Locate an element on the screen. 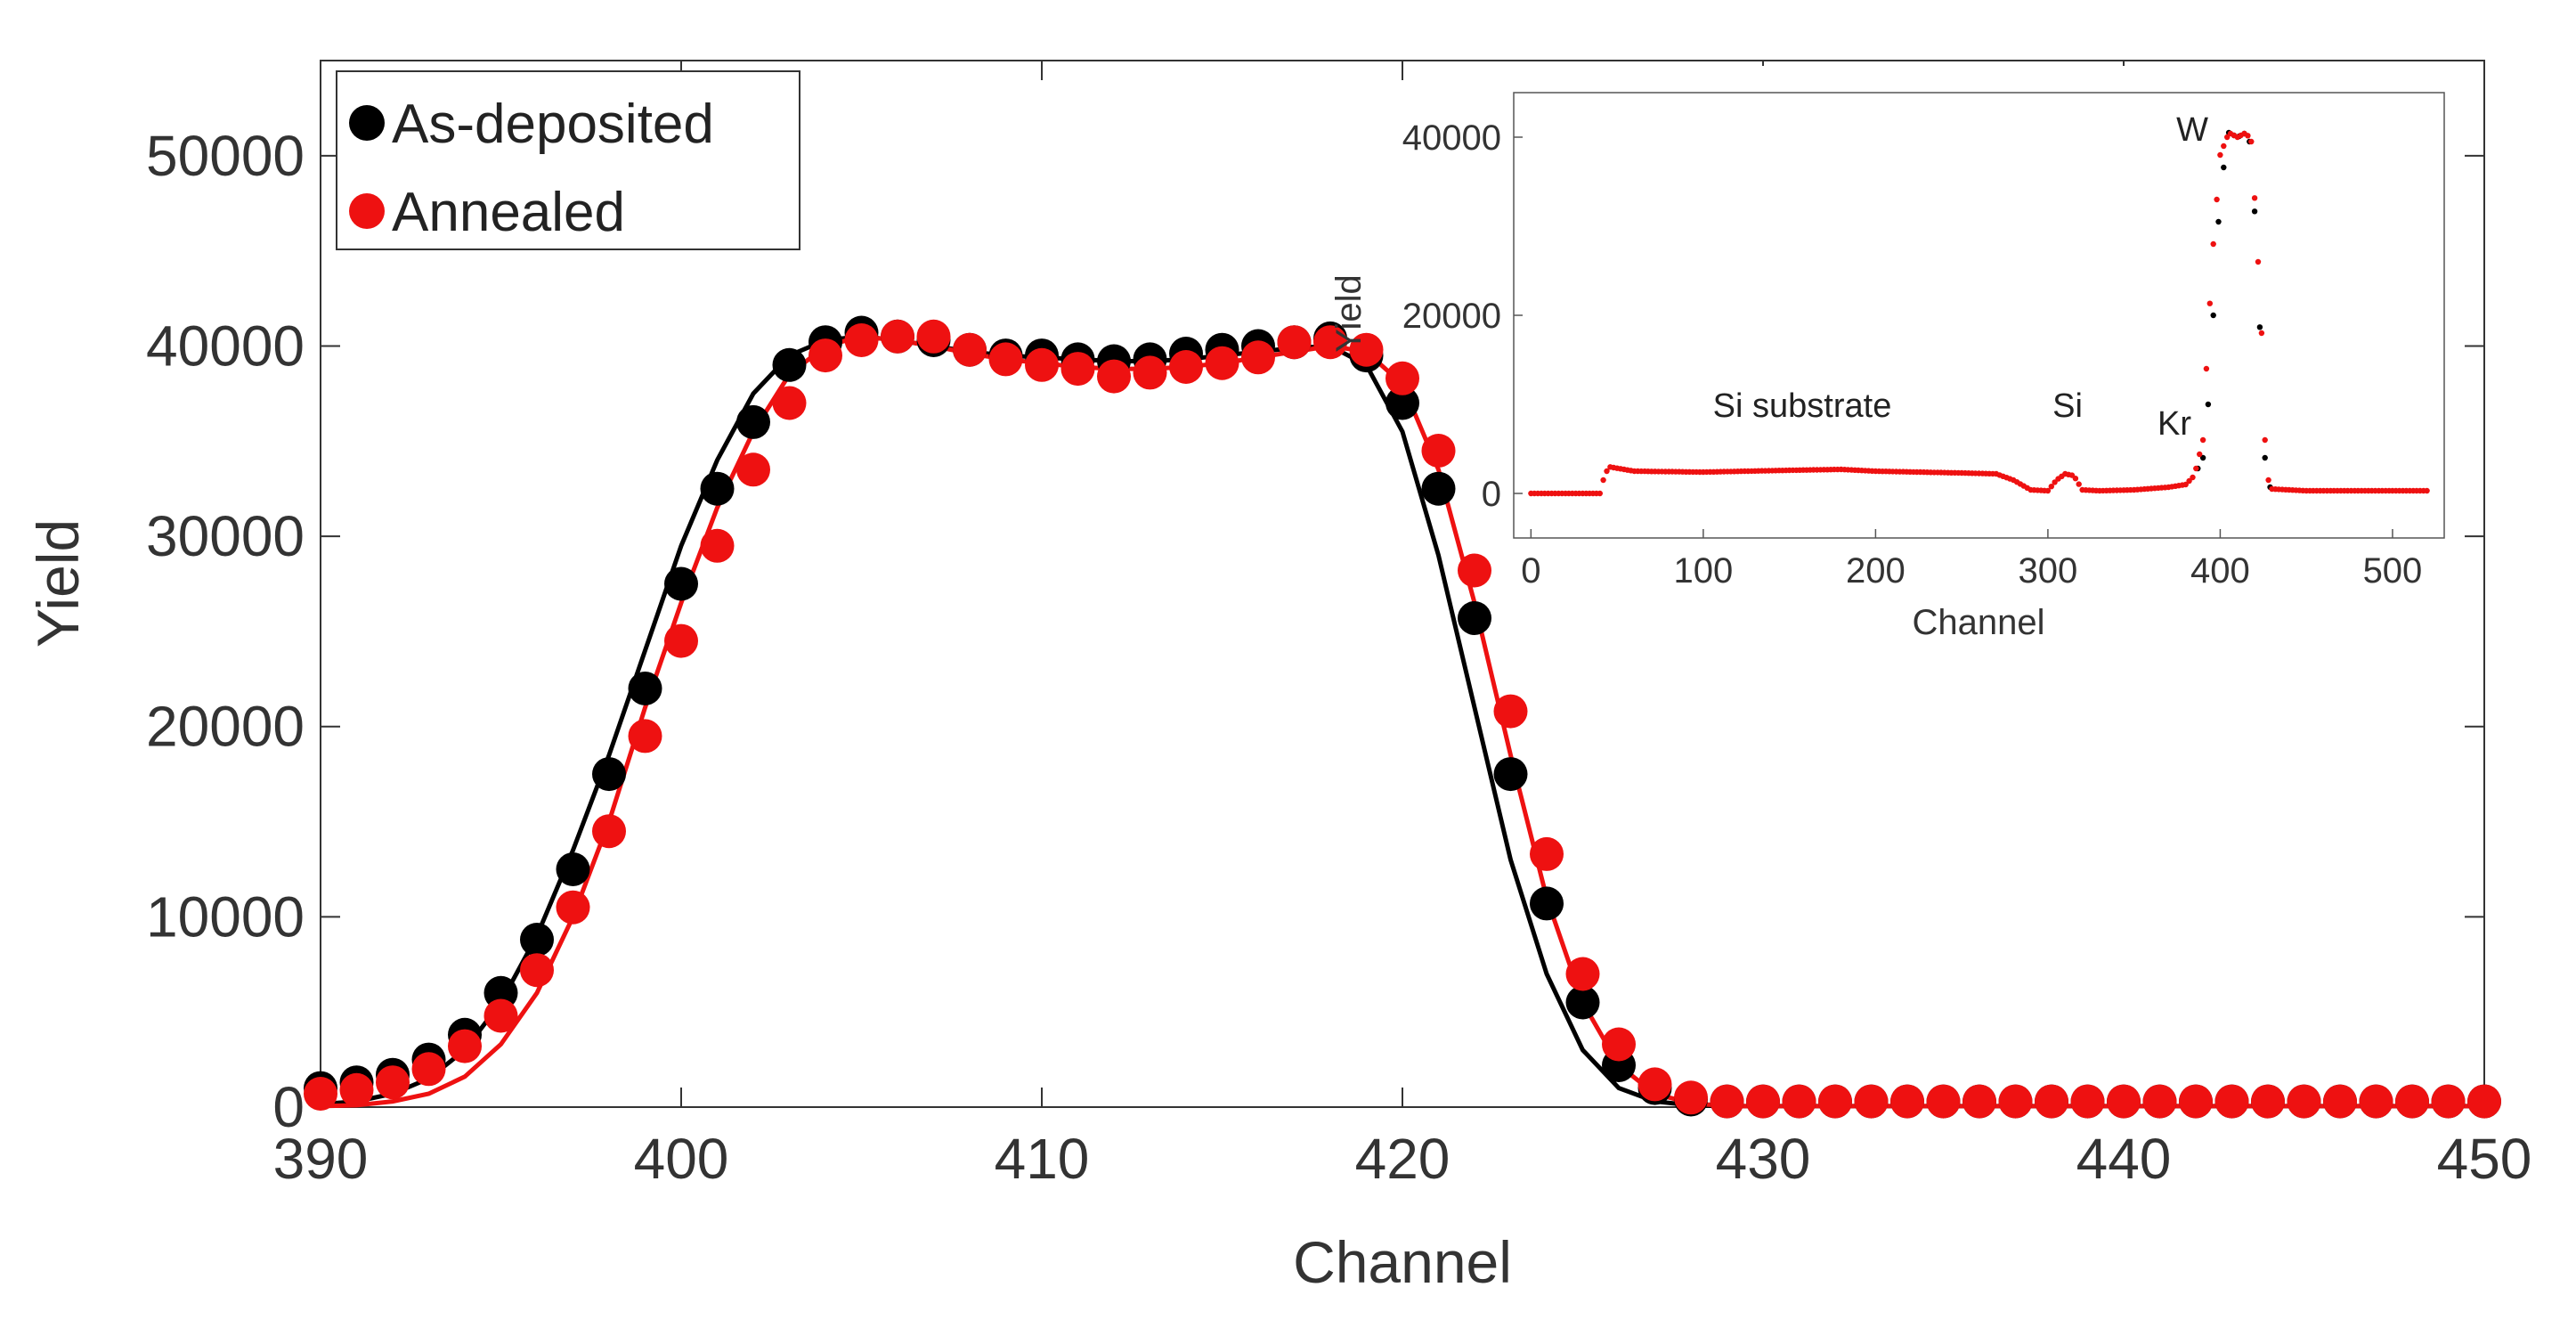 This screenshot has height=1328, width=2576. inset-x-tick-label: 200 is located at coordinates (1876, 571).